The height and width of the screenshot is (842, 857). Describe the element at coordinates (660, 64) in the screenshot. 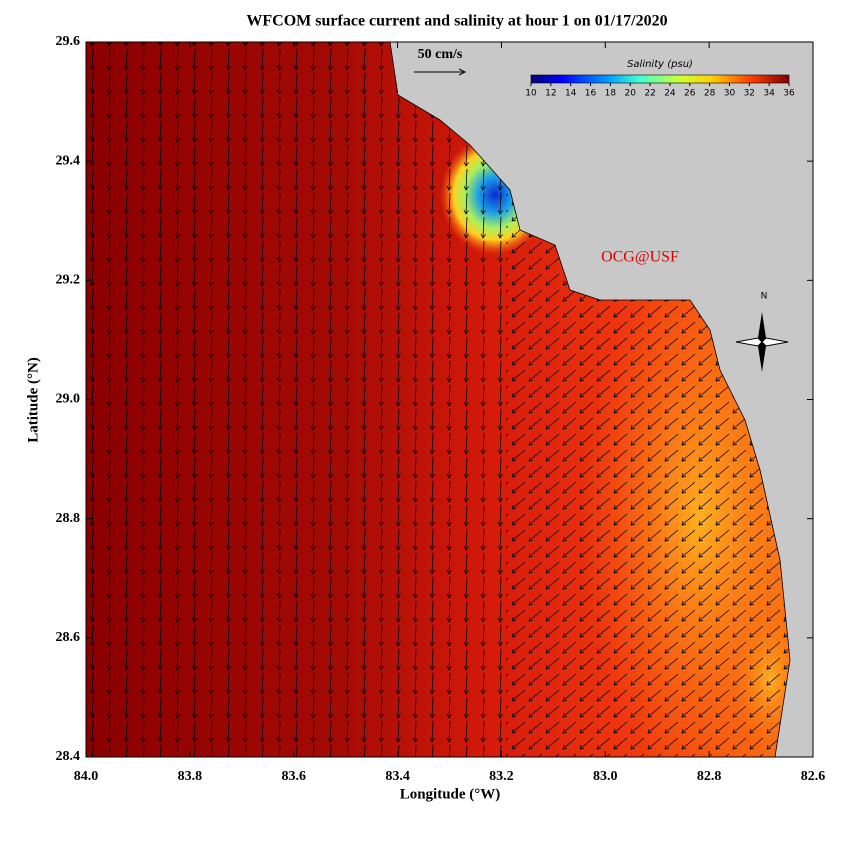

I see `colorbar-label: Salinity (psu)` at that location.